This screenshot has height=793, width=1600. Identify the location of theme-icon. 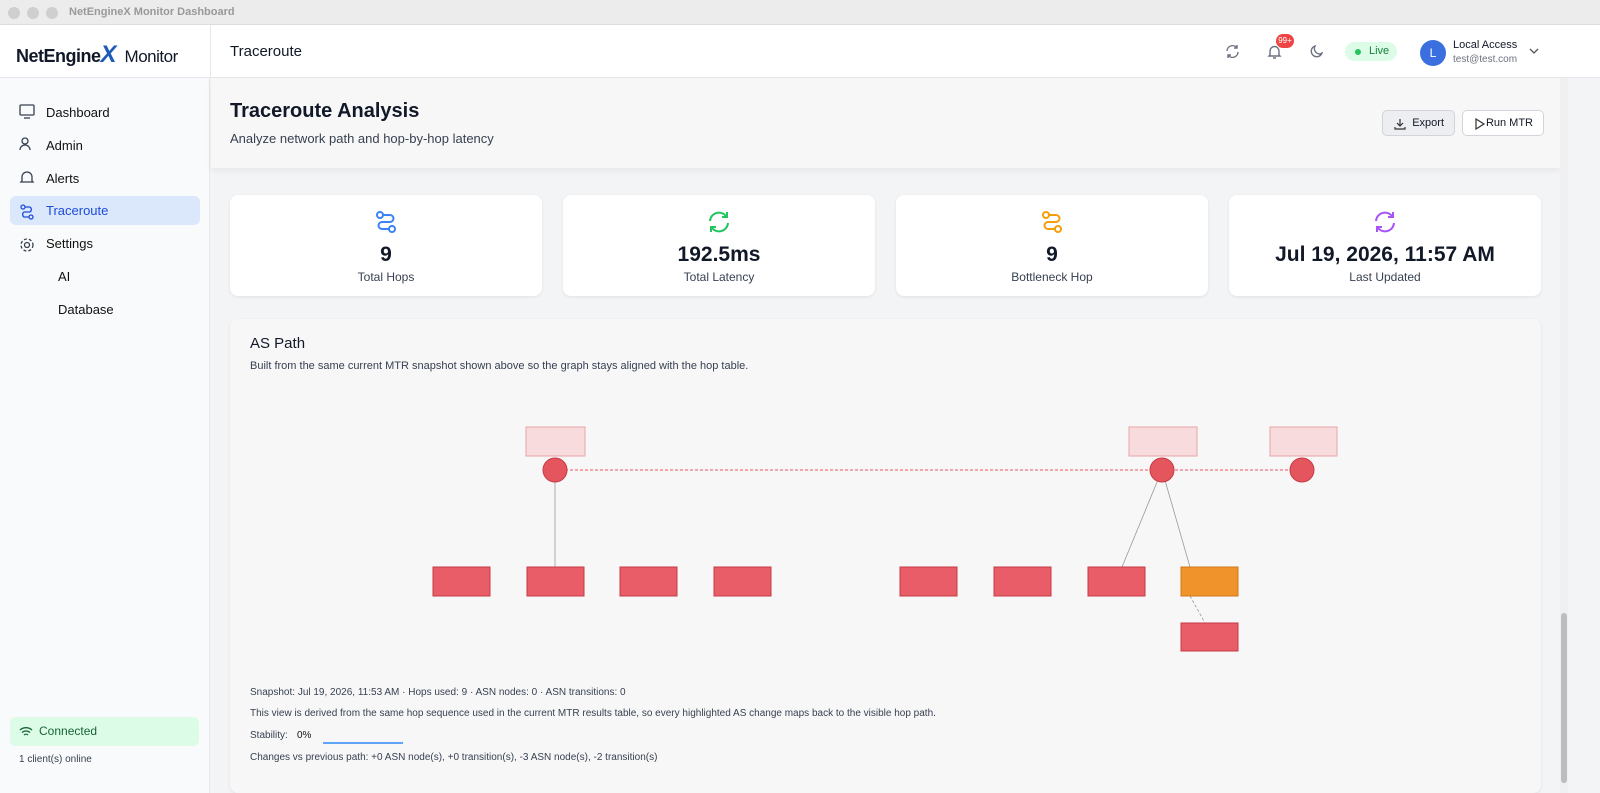
(1316, 51).